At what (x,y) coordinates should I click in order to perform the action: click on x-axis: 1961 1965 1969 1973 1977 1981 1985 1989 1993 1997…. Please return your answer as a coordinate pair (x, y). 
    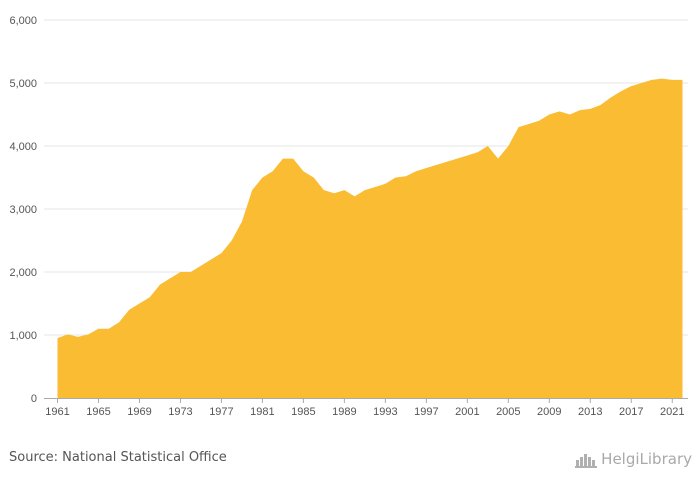
    Looking at the image, I should click on (366, 408).